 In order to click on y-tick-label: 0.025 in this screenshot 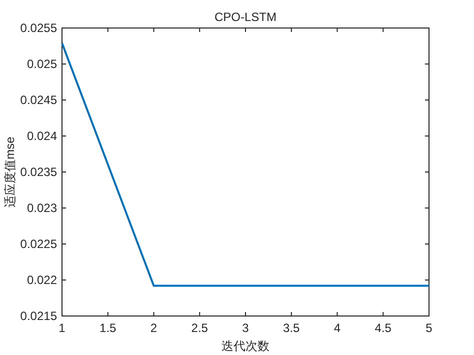, I will do `click(42, 64)`.